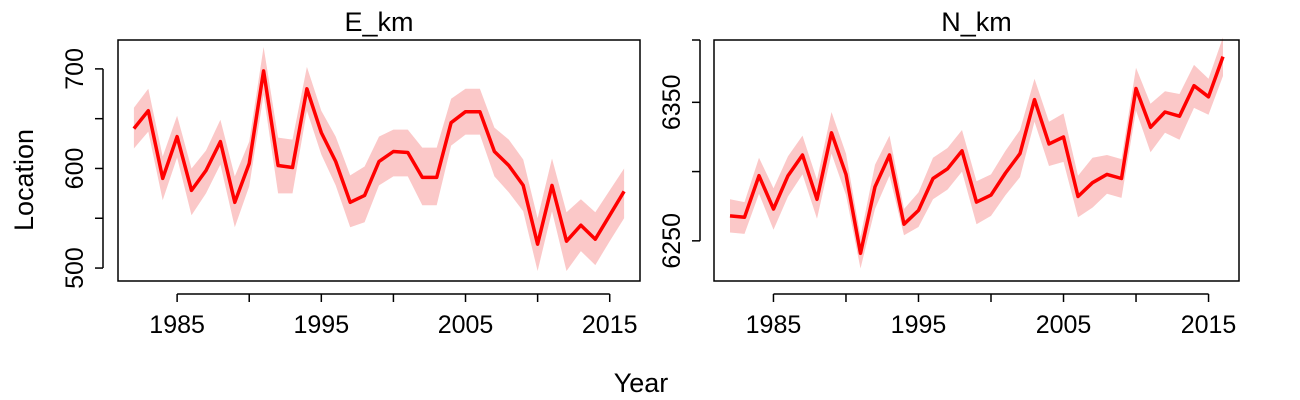 This screenshot has height=400, width=1300. Describe the element at coordinates (976, 22) in the screenshot. I see `panel-title: N_km` at that location.